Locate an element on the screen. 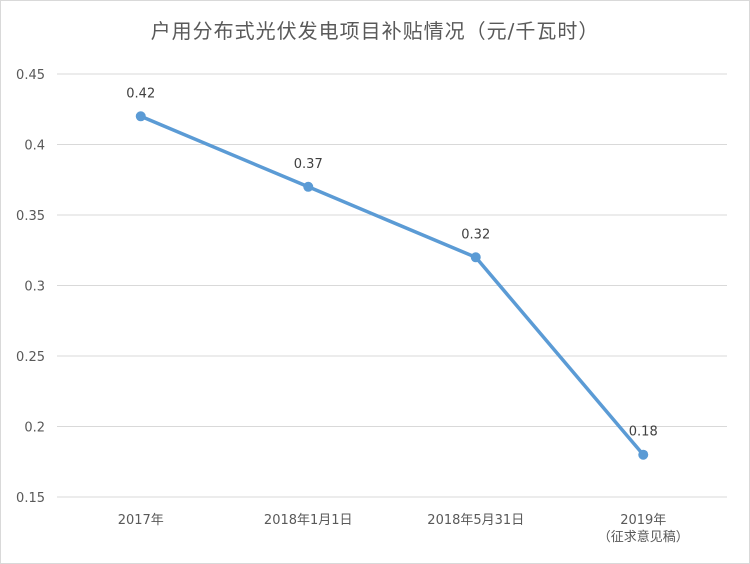 This screenshot has width=750, height=564. x-tick-label: 2018年5月31日 is located at coordinates (475, 520).